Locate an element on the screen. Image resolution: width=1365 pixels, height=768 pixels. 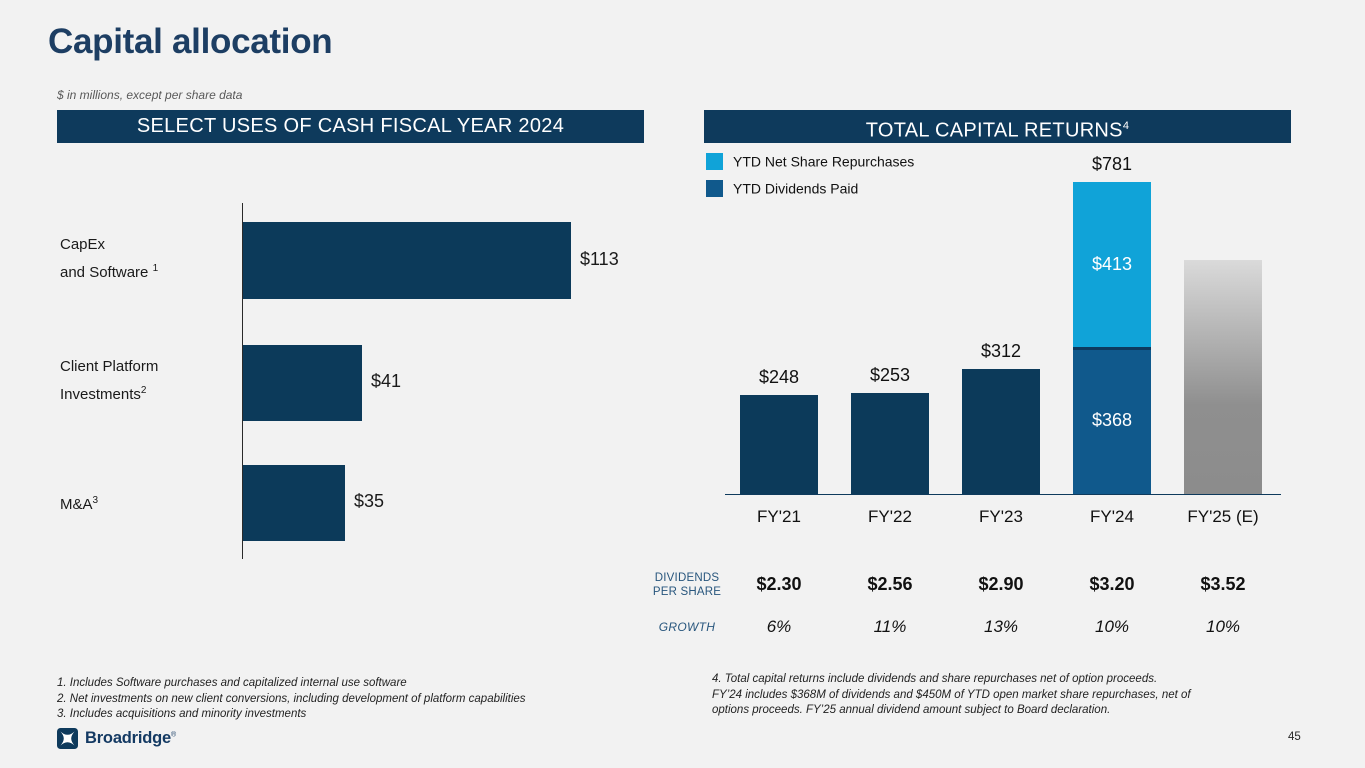
dps-value: $2.56 is located at coordinates (890, 584).